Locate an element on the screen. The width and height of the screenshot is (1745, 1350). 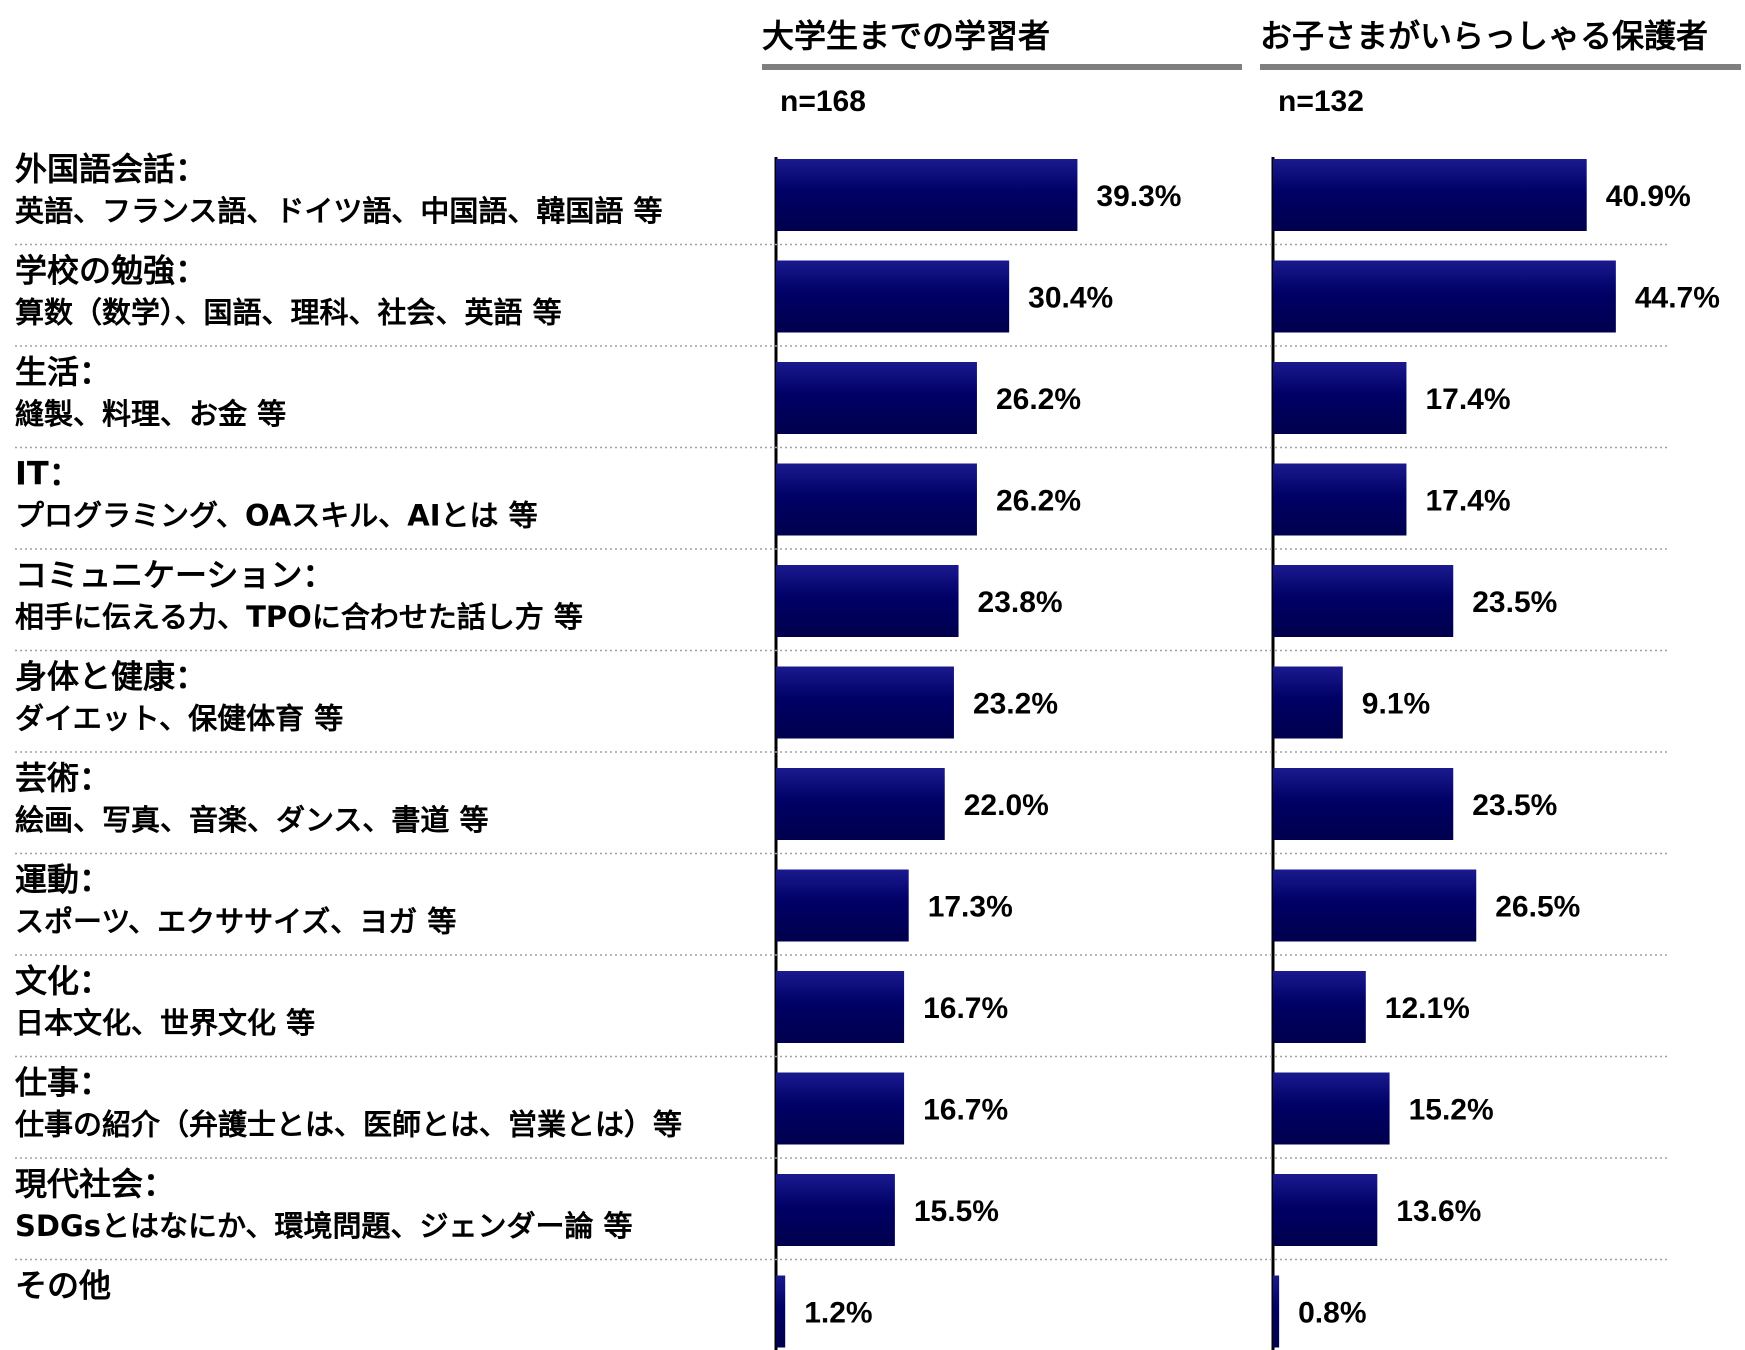
category-sublabel: 縫製、料理、お金 等 is located at coordinates (150, 414).